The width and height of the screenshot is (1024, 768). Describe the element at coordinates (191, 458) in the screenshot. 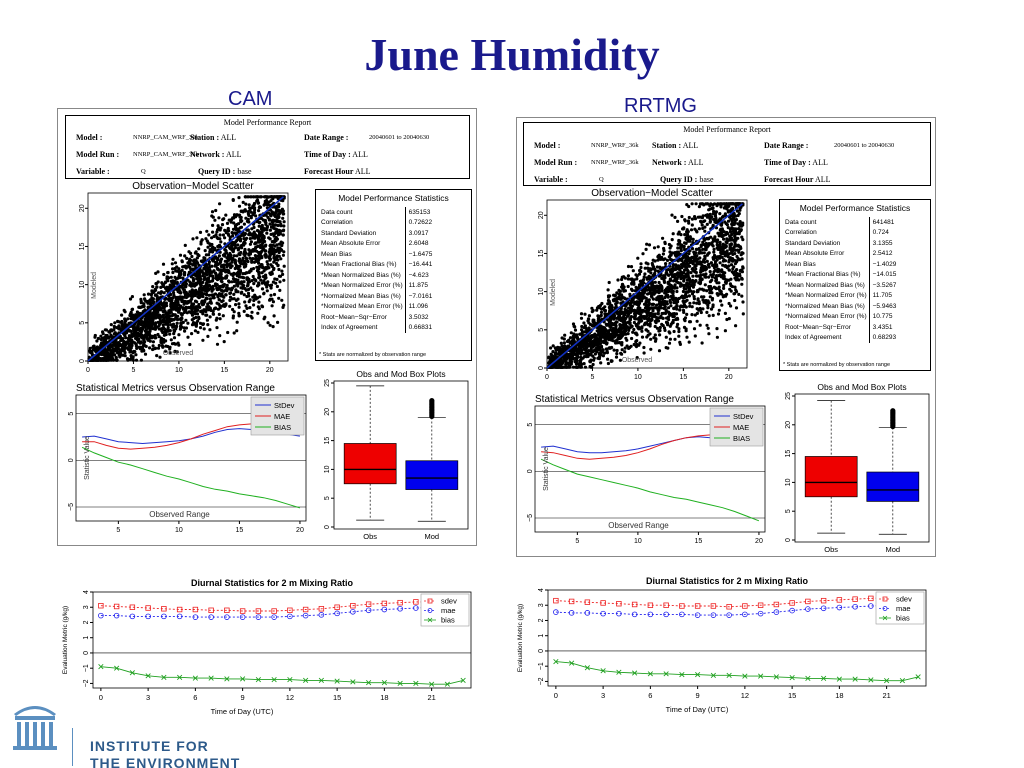

I see `plot-frame` at that location.